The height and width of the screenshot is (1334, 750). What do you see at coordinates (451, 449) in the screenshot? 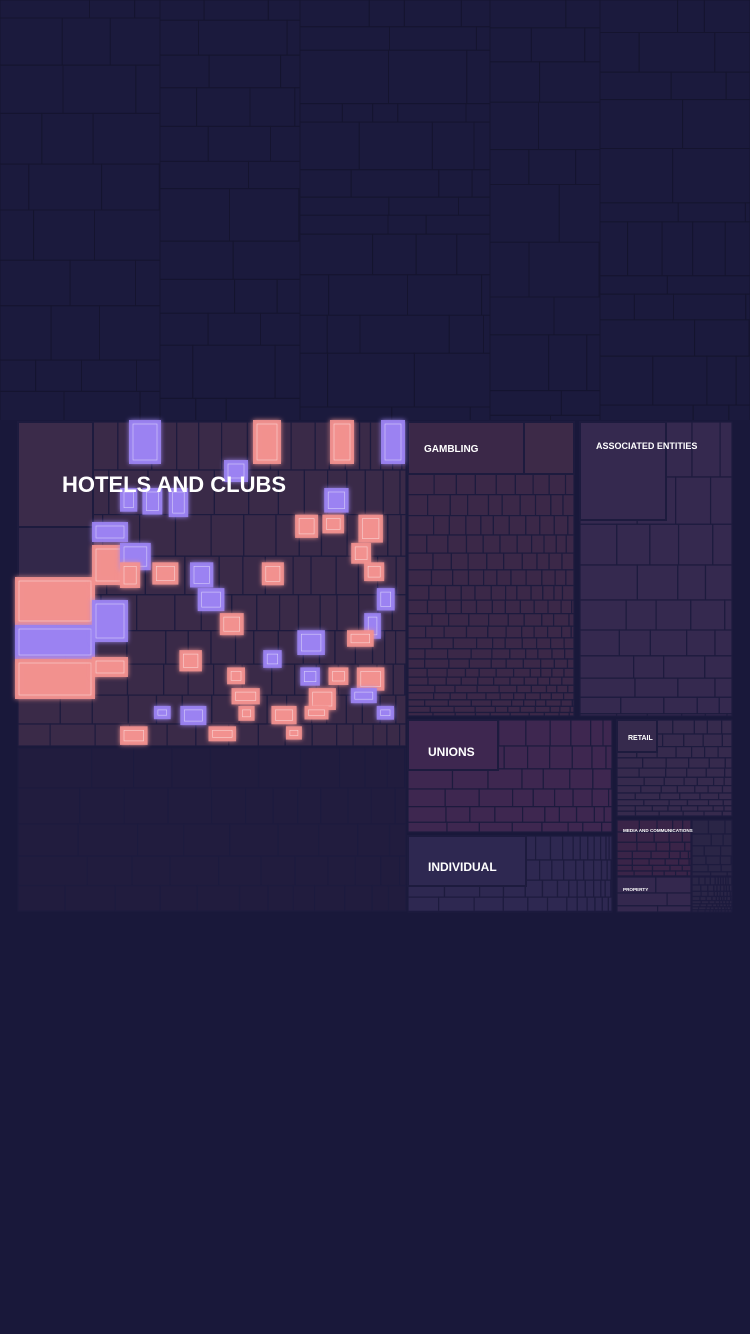
I see `sector-label-gambling: GAMBLING` at bounding box center [451, 449].